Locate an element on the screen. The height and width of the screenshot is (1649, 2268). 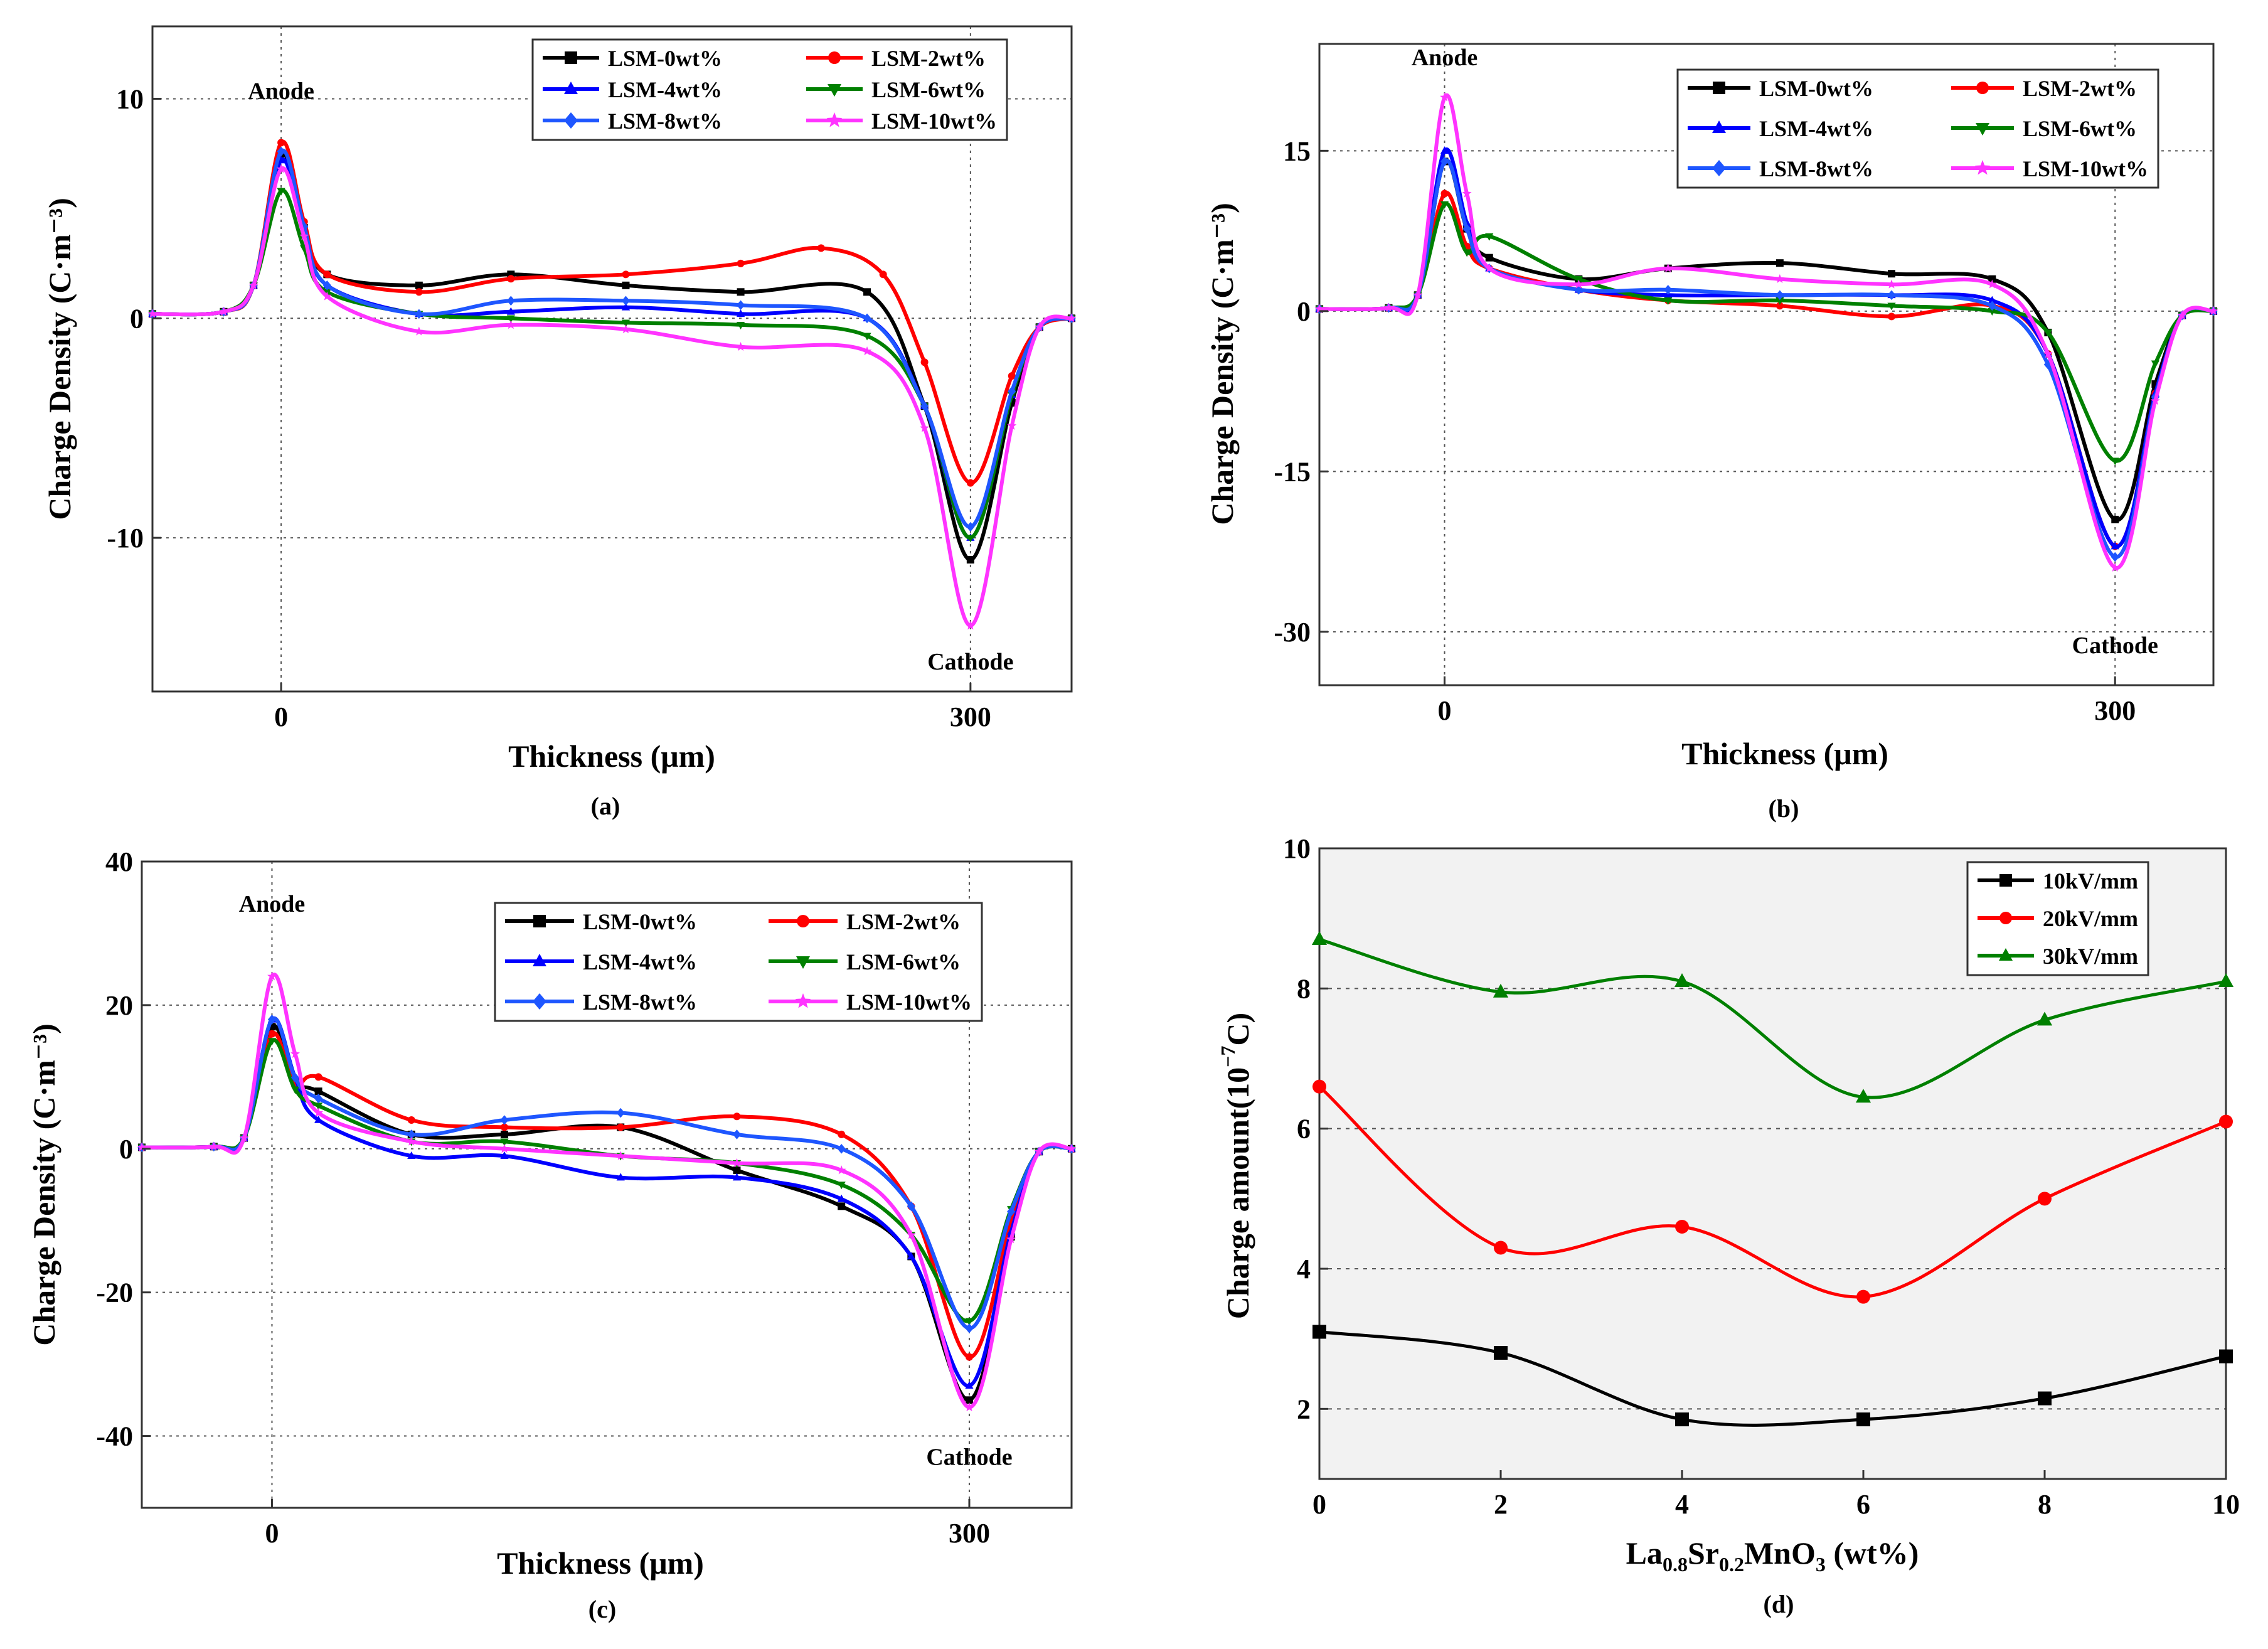
legend-item: 30kV/mm is located at coordinates (2058, 956).